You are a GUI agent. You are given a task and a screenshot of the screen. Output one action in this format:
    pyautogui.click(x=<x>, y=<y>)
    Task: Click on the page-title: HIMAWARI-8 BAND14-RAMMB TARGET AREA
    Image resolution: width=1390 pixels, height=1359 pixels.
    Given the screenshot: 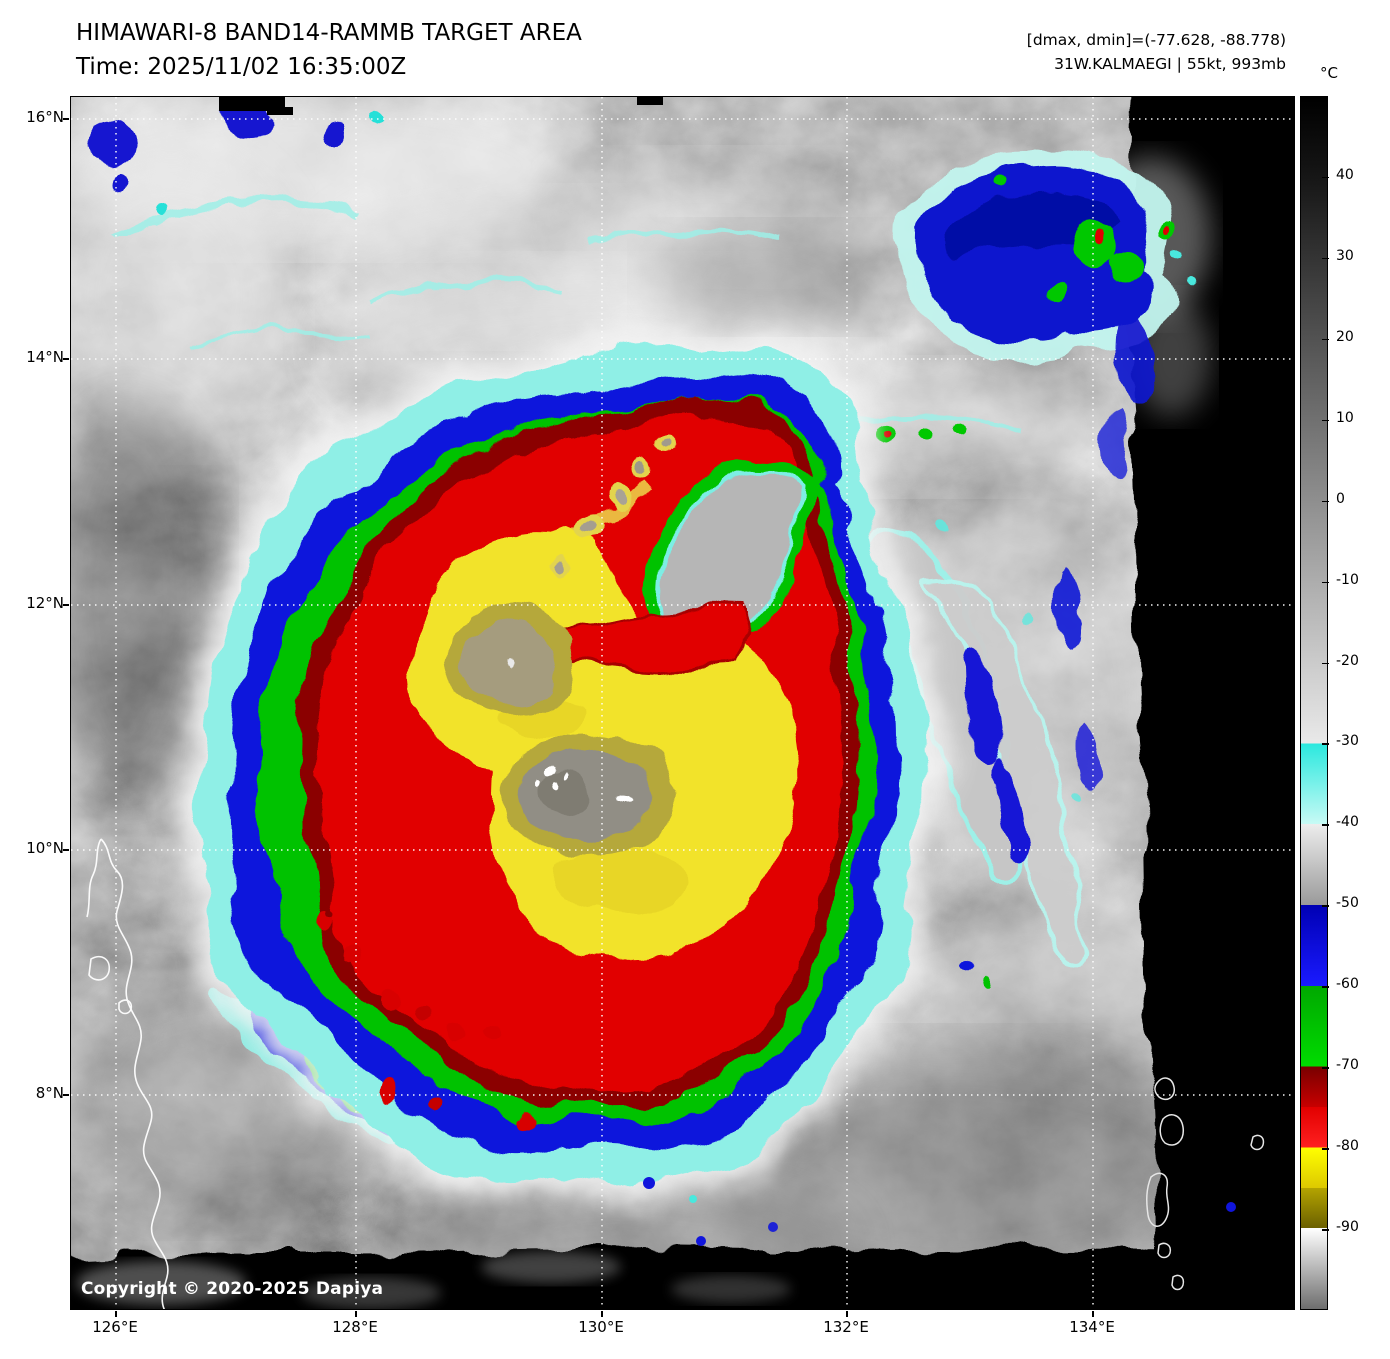 What is the action you would take?
    pyautogui.click(x=329, y=33)
    